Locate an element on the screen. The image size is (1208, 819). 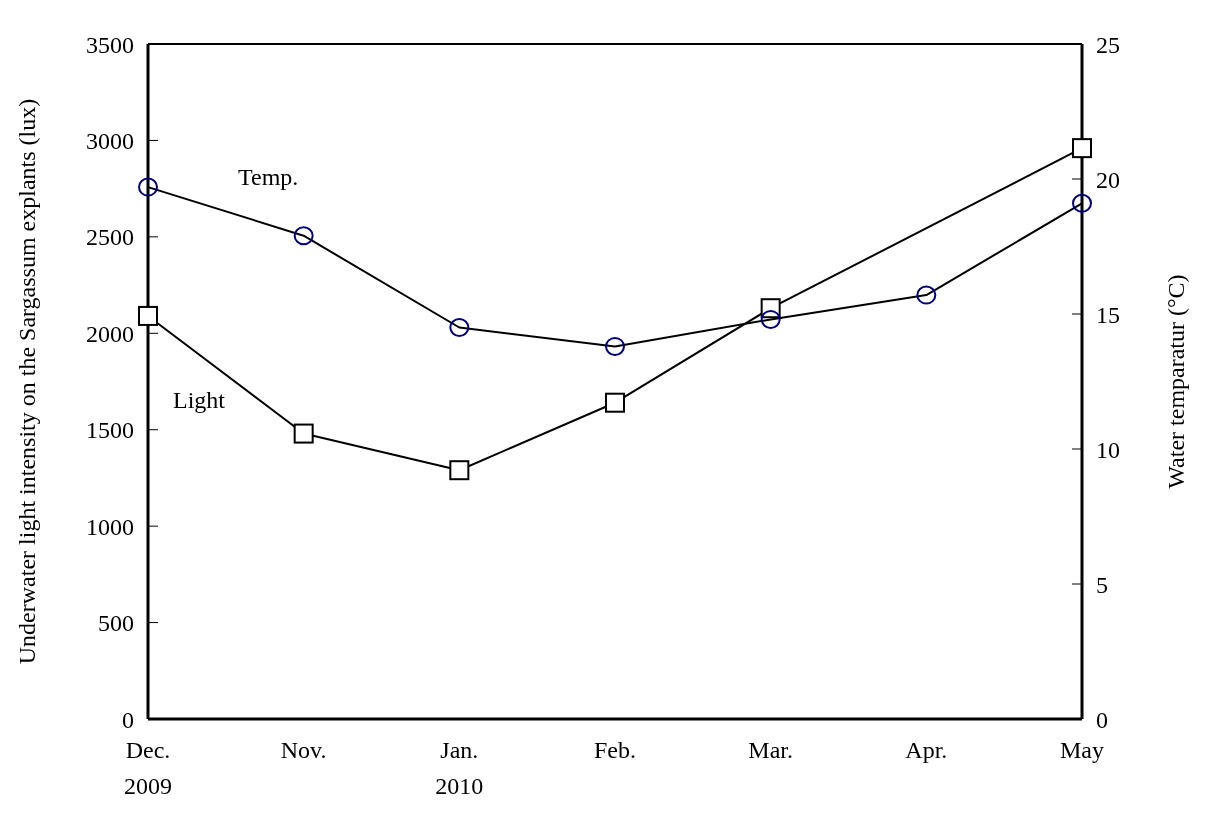
y2-tick-label: 0 is located at coordinates (1102, 719).